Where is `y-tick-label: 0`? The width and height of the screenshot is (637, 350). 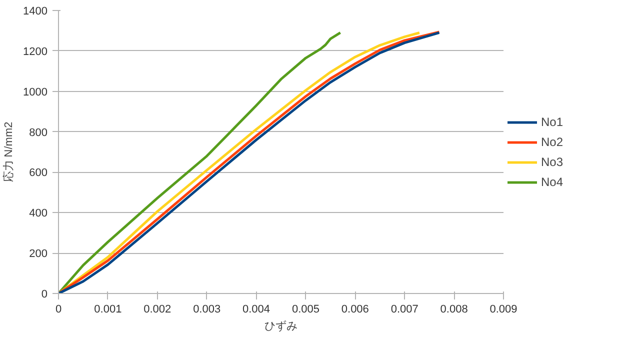 y-tick-label: 0 is located at coordinates (44, 294).